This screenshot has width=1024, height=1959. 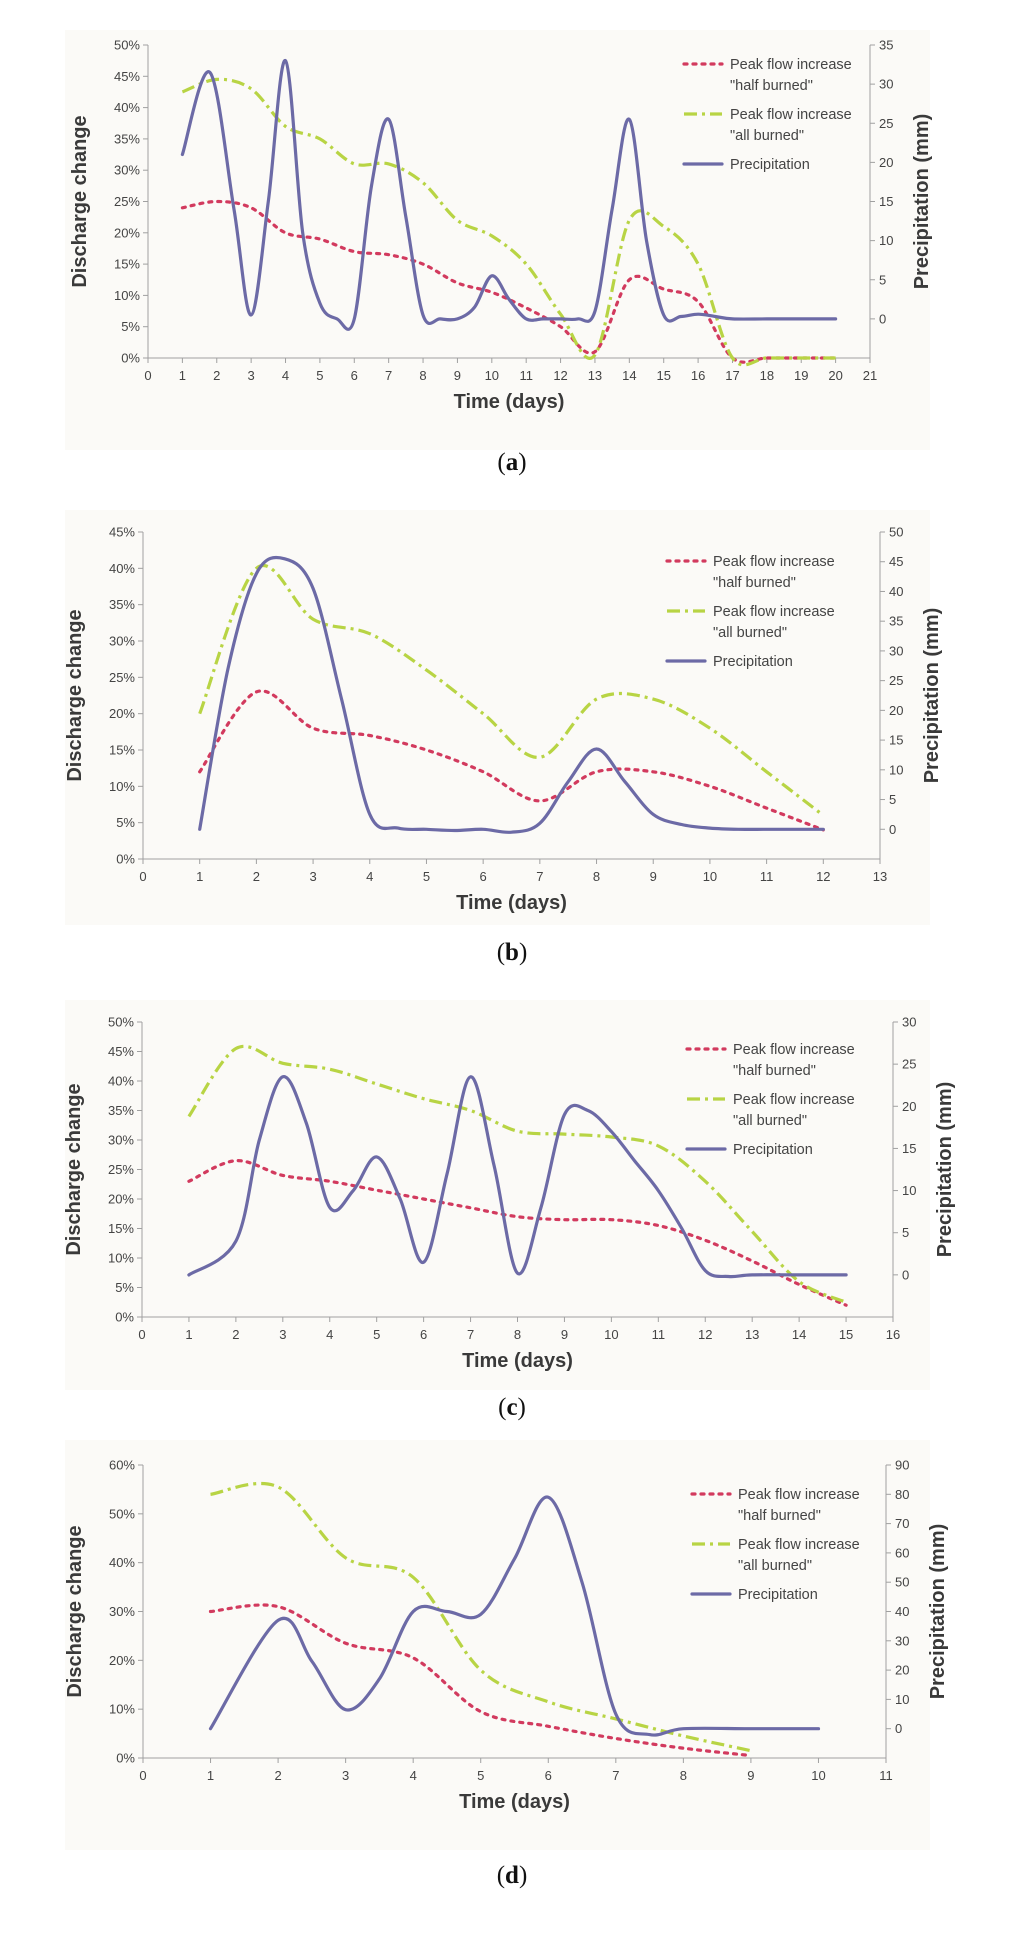 I want to click on y-tick-label: 25%, so click(x=122, y=677).